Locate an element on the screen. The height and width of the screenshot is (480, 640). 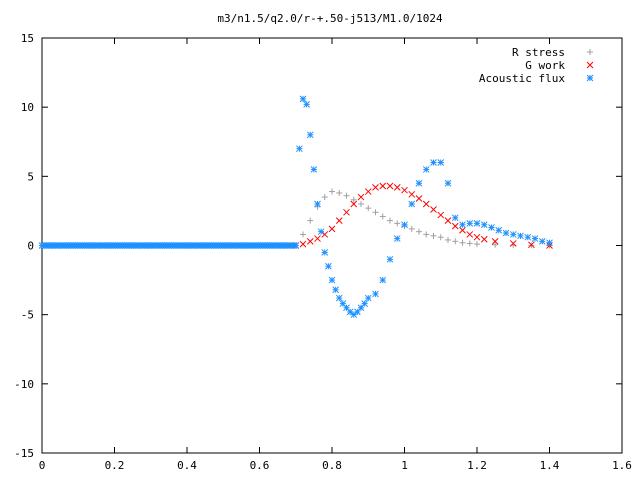
legend-label: R stress is located at coordinates (538, 52).